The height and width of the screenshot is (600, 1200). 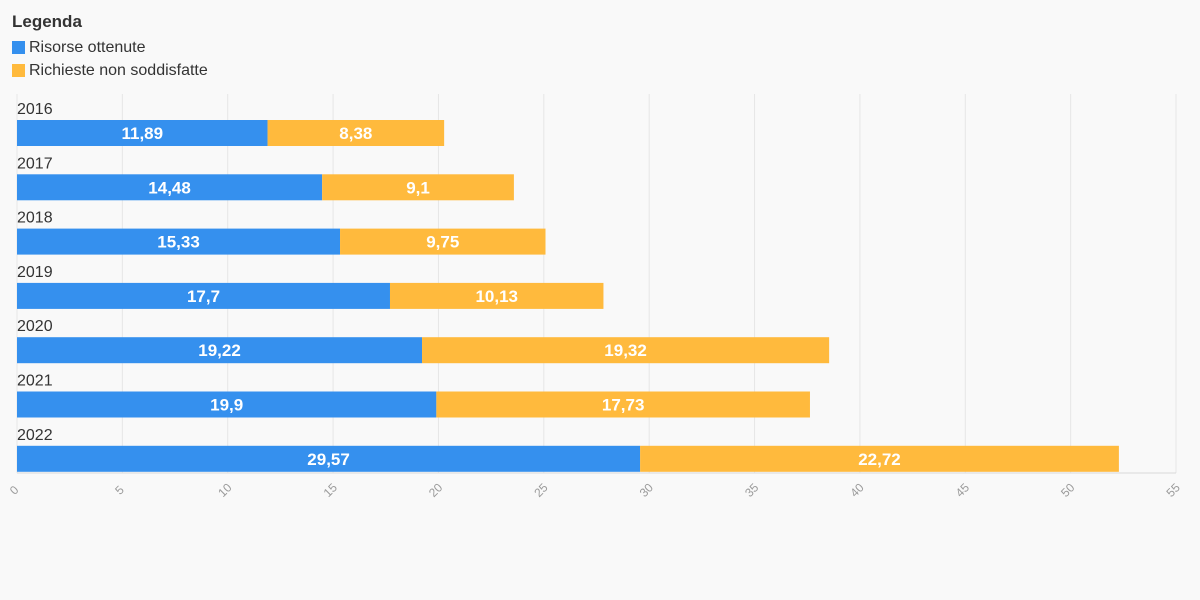 I want to click on x-tick-label: 40, so click(x=857, y=490).